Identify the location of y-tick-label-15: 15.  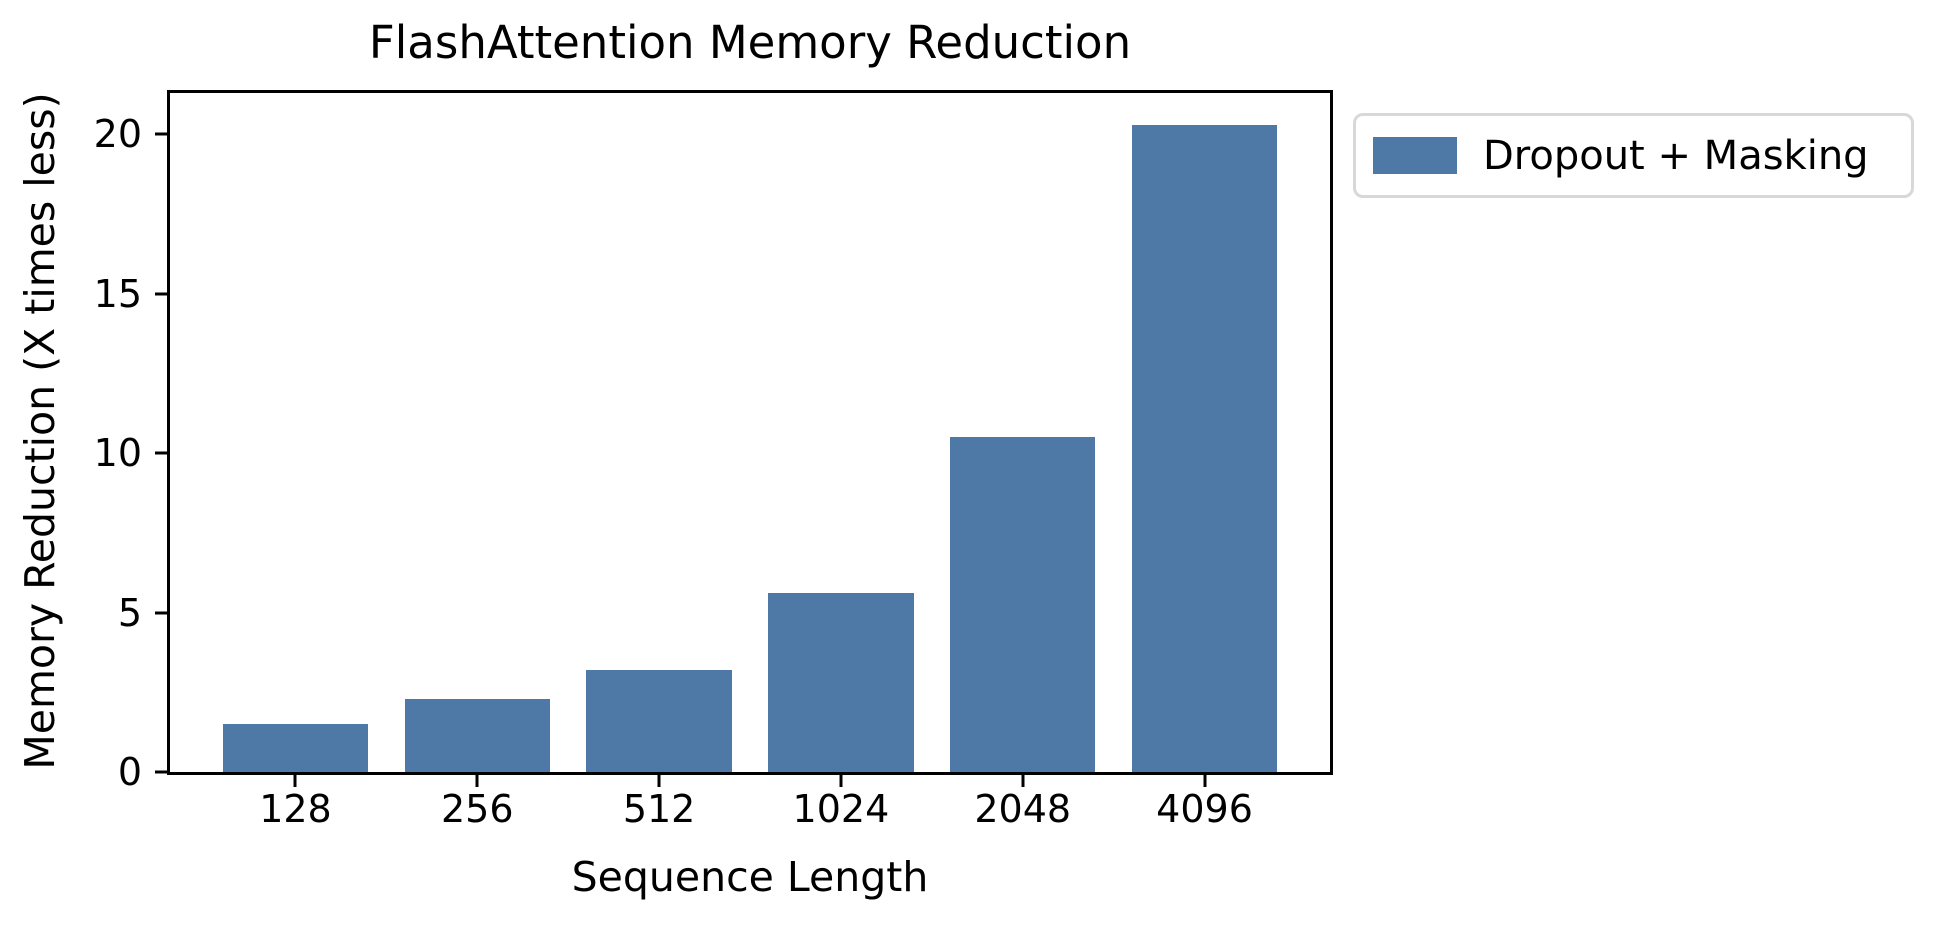
(117, 293).